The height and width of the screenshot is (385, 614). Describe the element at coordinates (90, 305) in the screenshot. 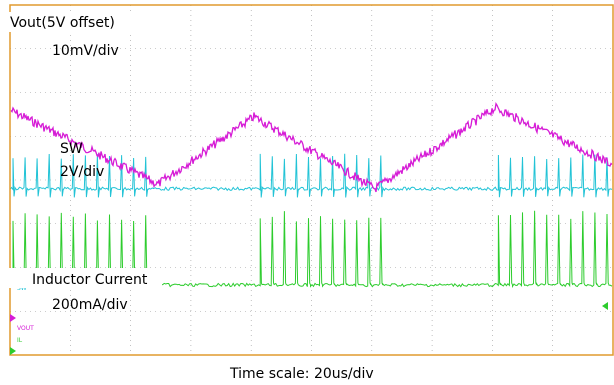

I see `inductor-scale-label: 200mA/div` at that location.